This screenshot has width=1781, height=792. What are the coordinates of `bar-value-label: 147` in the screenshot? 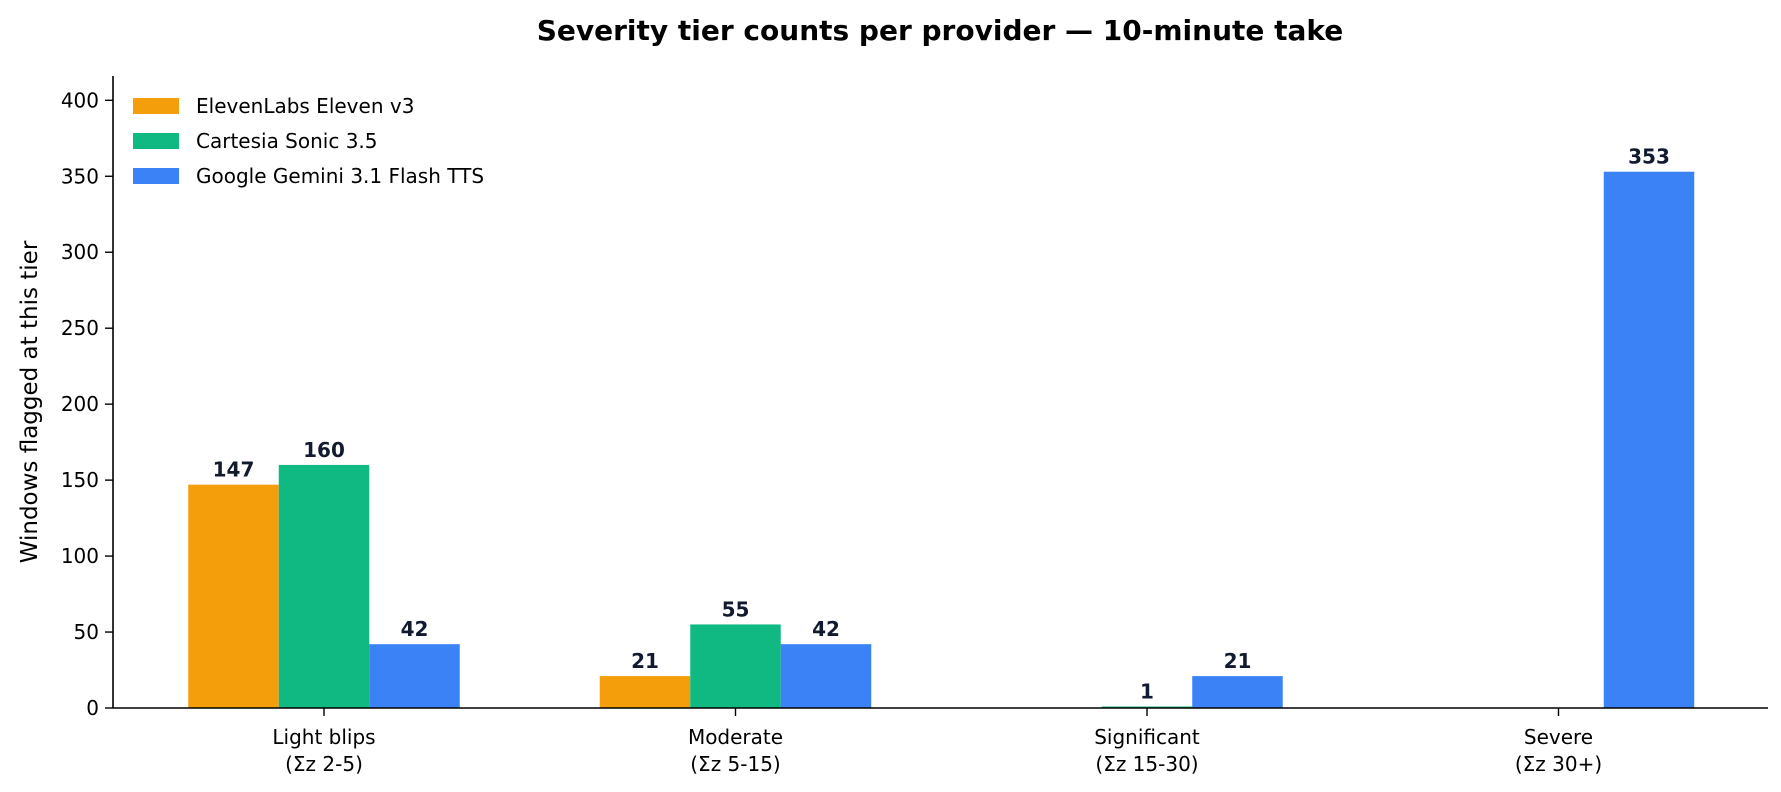 It's located at (234, 470).